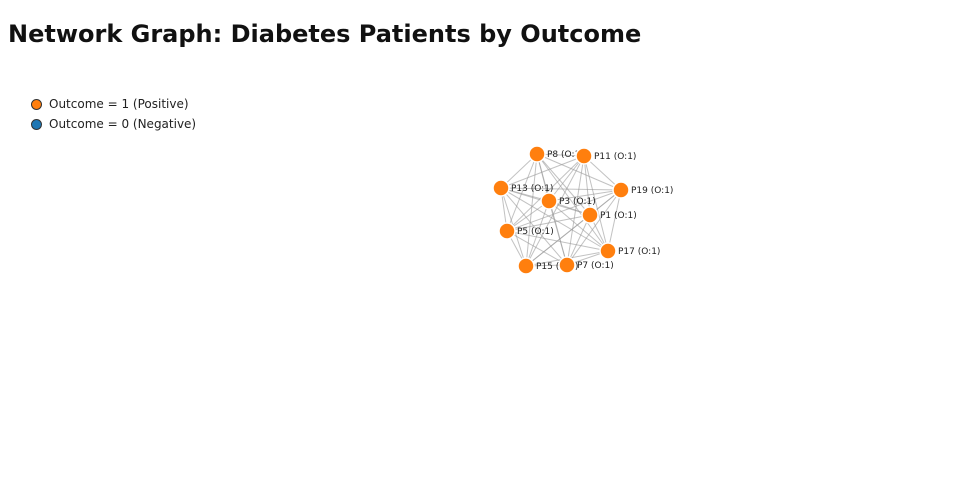 The width and height of the screenshot is (960, 500). I want to click on edge-P5-P17, so click(557, 241).